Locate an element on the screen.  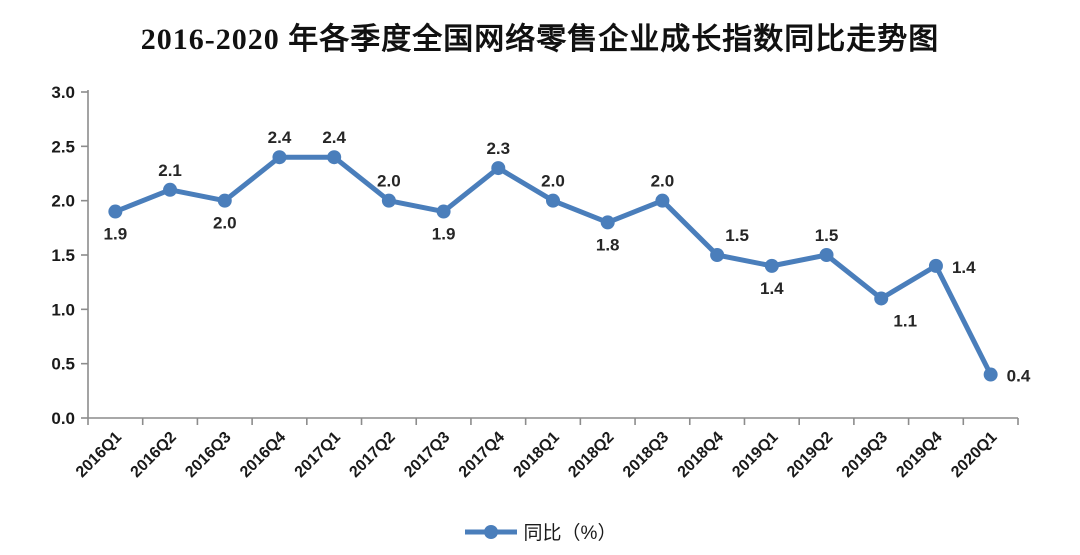
data-label: 0.4 is located at coordinates (1019, 376).